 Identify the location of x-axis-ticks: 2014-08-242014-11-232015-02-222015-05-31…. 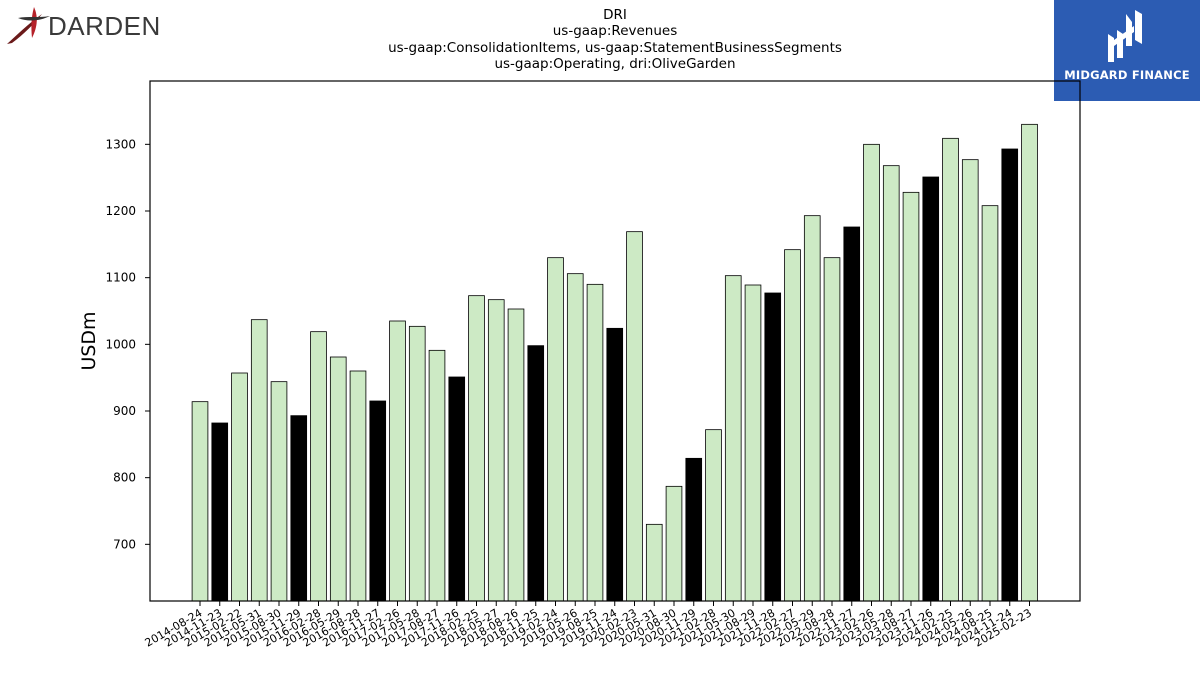
(588, 625).